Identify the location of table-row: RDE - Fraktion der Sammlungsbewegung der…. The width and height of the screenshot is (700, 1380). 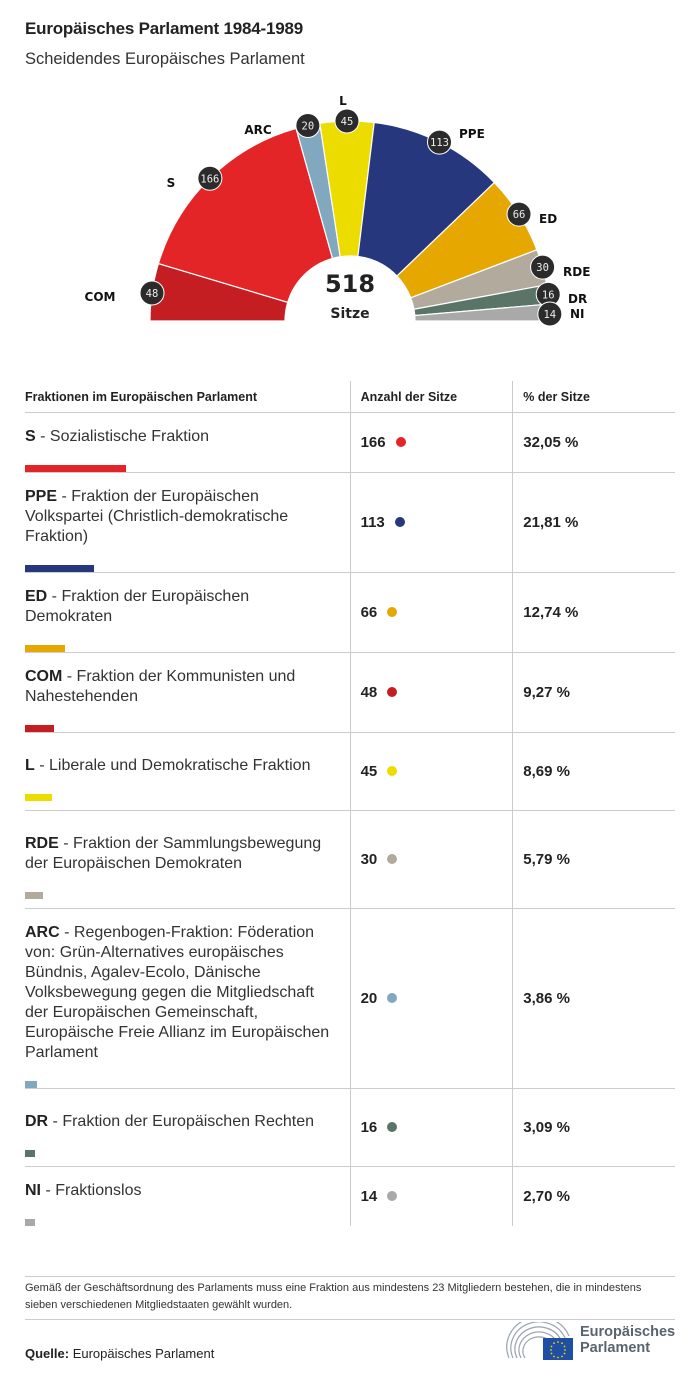
(350, 859).